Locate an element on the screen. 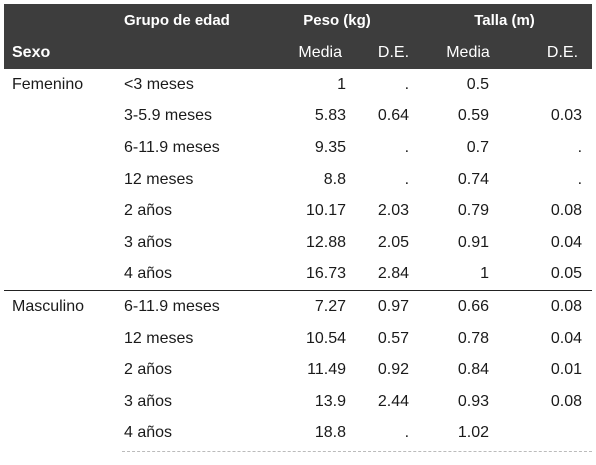  table-row: 12 meses 10.54 0.57 0.78 0.04 is located at coordinates (298, 339).